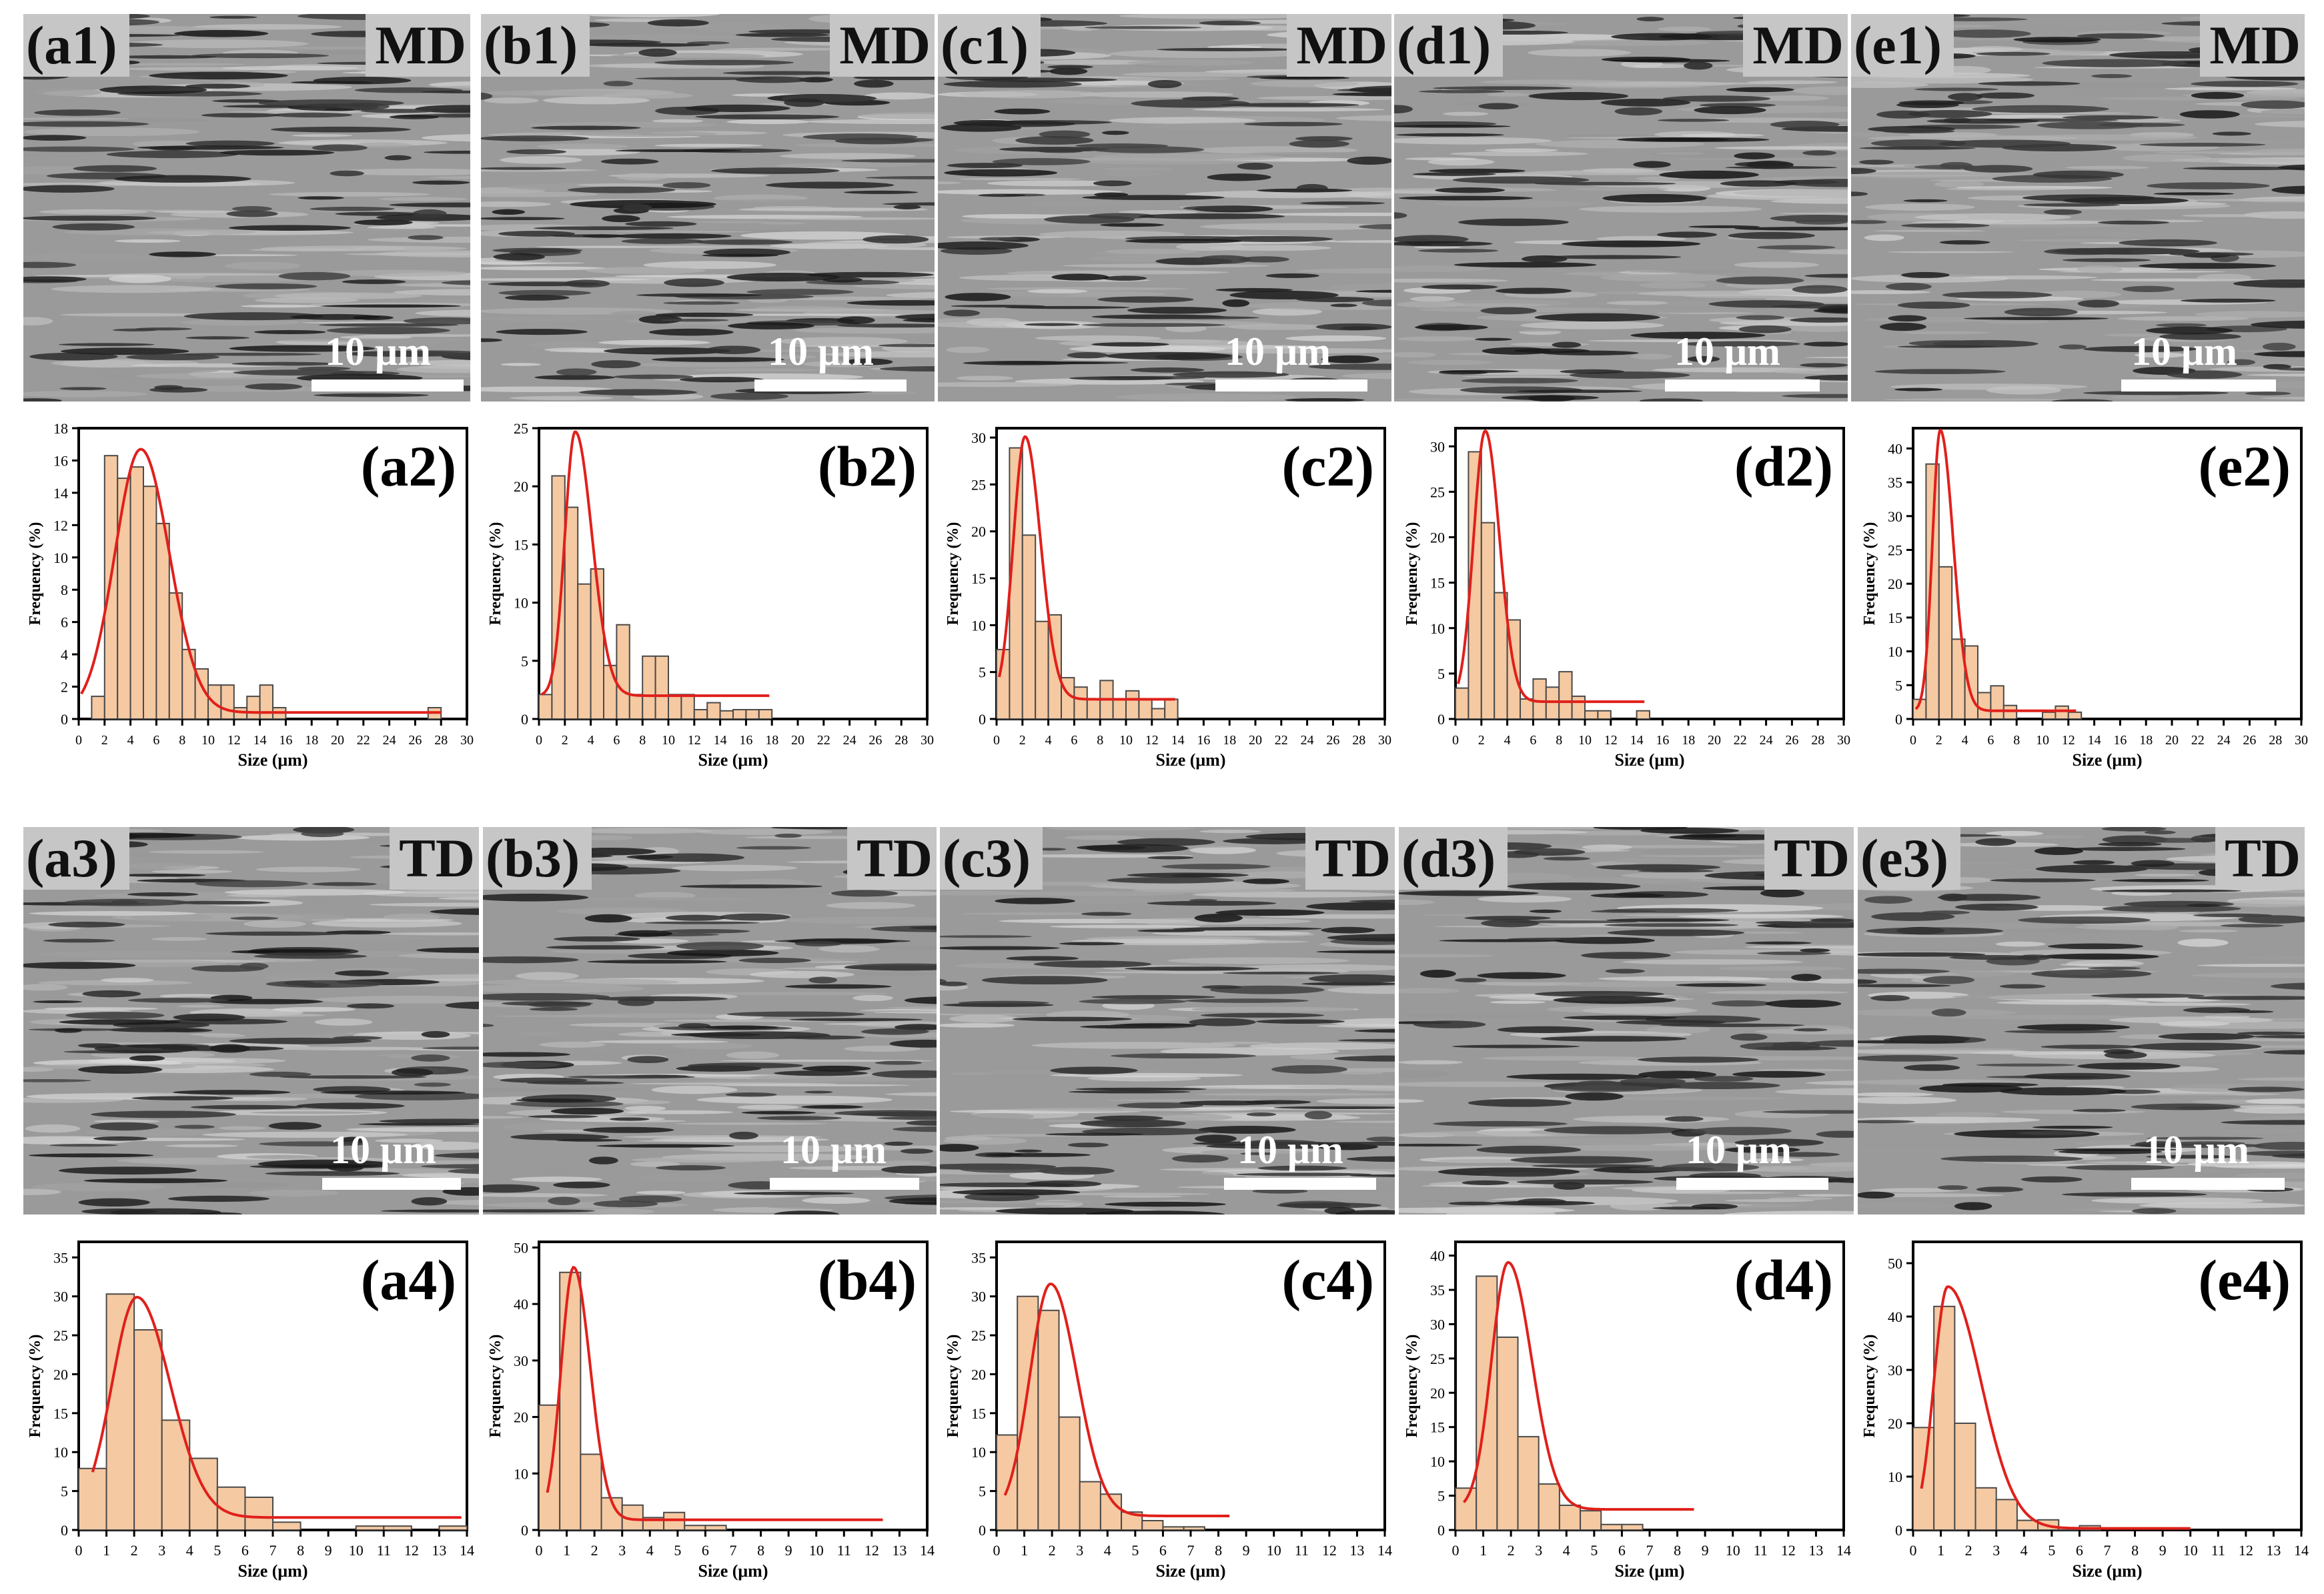  What do you see at coordinates (1437, 628) in the screenshot?
I see `y-tick-label: 10` at bounding box center [1437, 628].